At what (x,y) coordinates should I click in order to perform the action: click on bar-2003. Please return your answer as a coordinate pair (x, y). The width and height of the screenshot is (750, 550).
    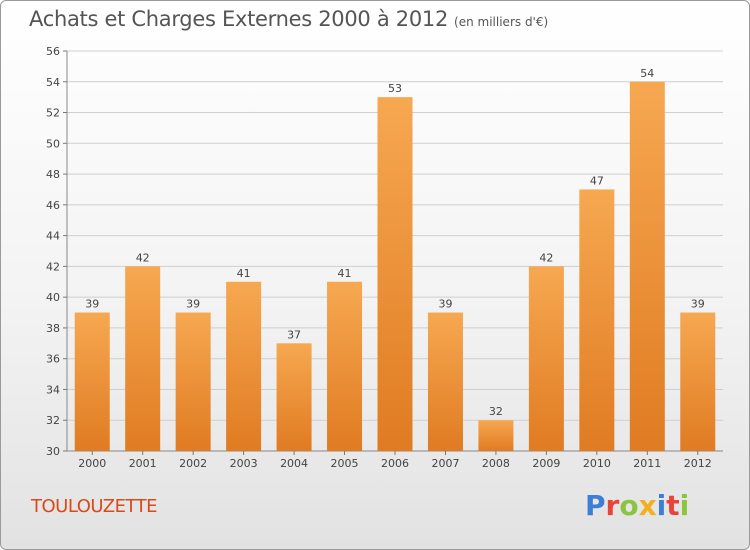
    Looking at the image, I should click on (244, 366).